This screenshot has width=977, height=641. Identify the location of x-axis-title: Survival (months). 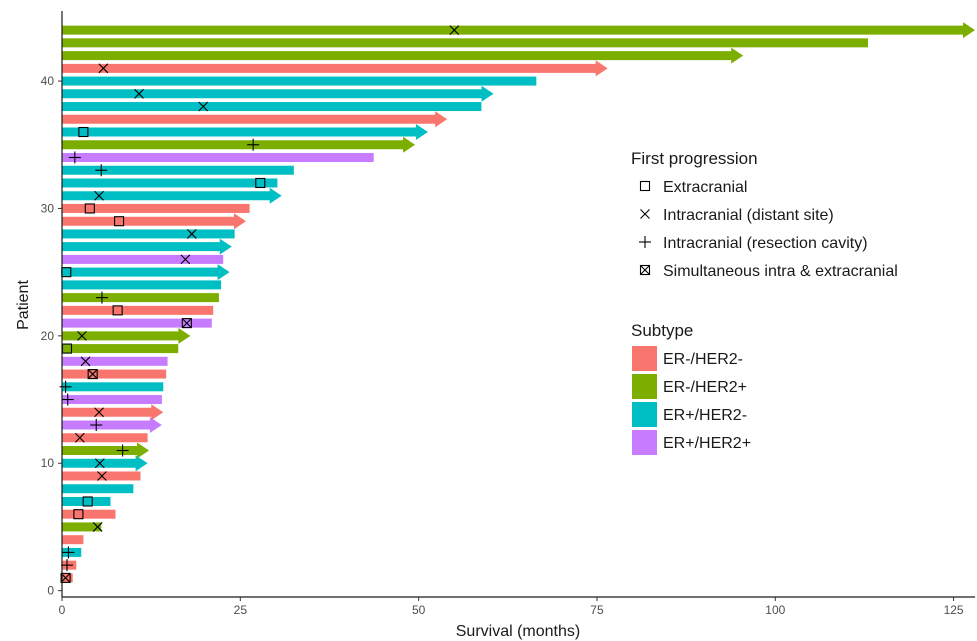
(518, 631).